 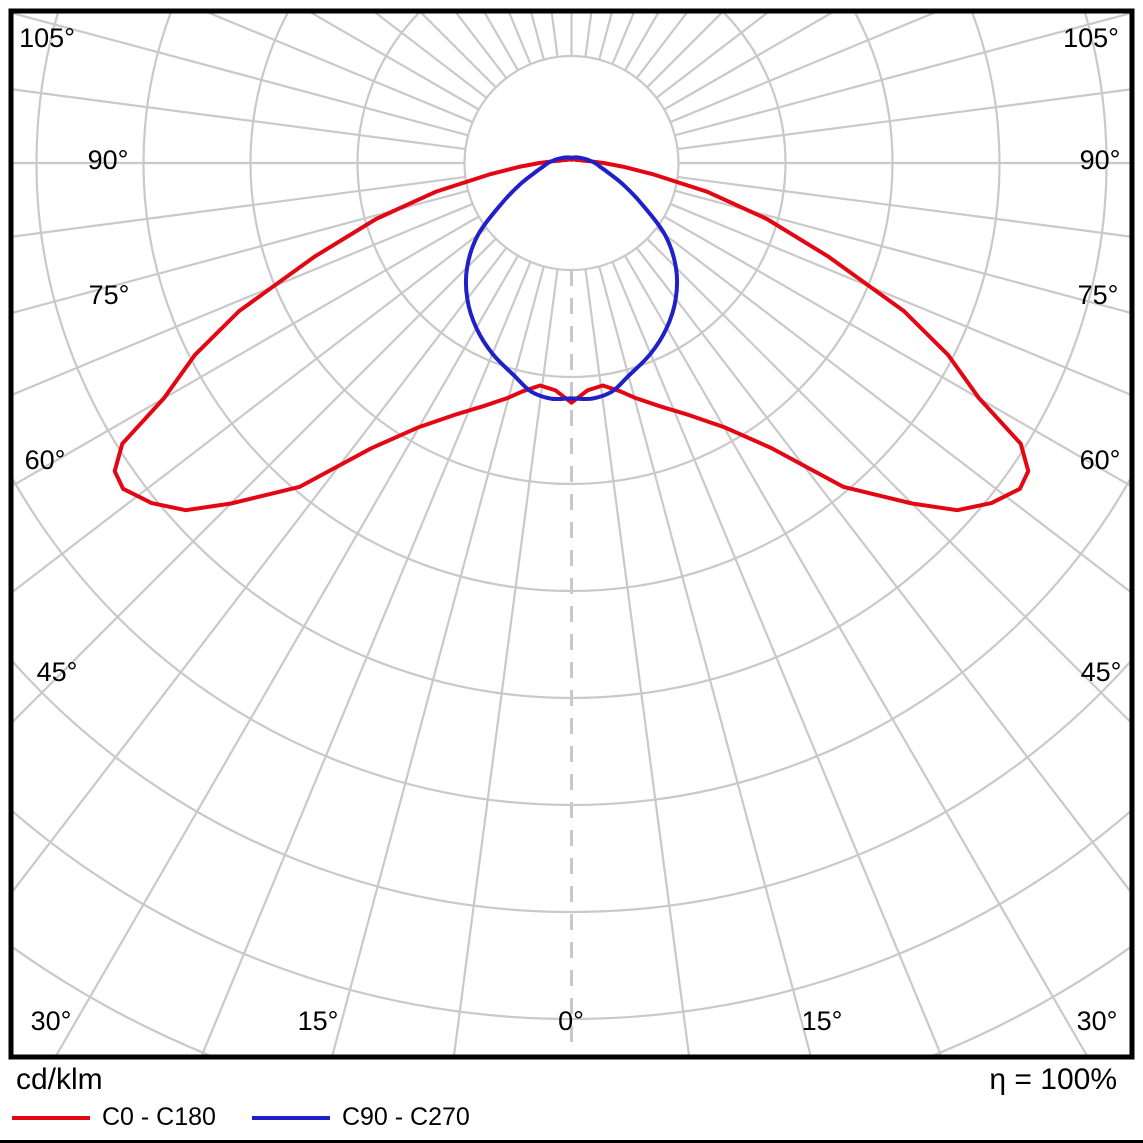 What do you see at coordinates (571, 1141) in the screenshot?
I see `bottom-divider` at bounding box center [571, 1141].